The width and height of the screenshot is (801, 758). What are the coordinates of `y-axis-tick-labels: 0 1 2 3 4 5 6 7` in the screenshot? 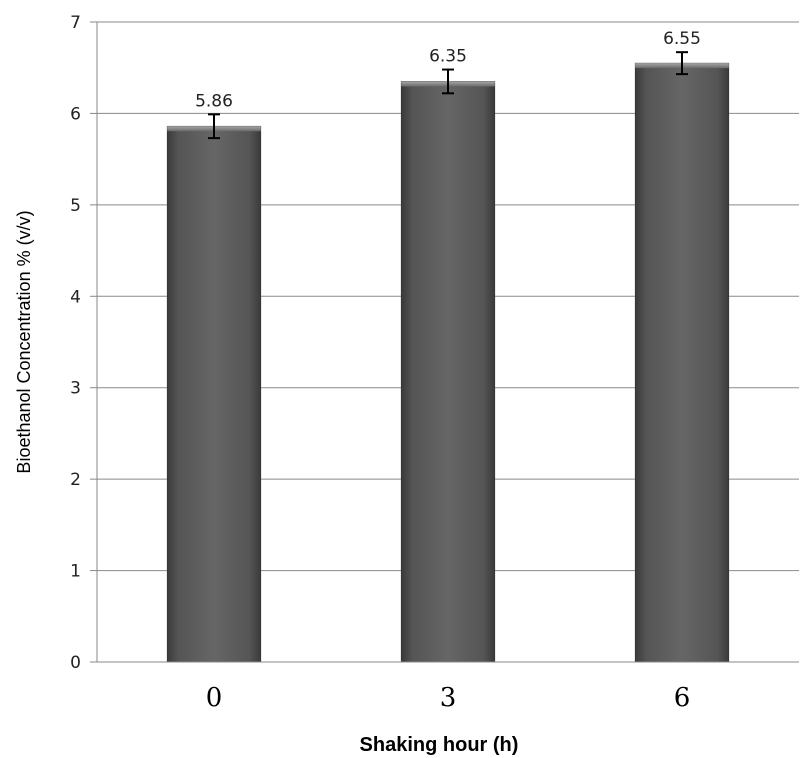 It's located at (75, 343).